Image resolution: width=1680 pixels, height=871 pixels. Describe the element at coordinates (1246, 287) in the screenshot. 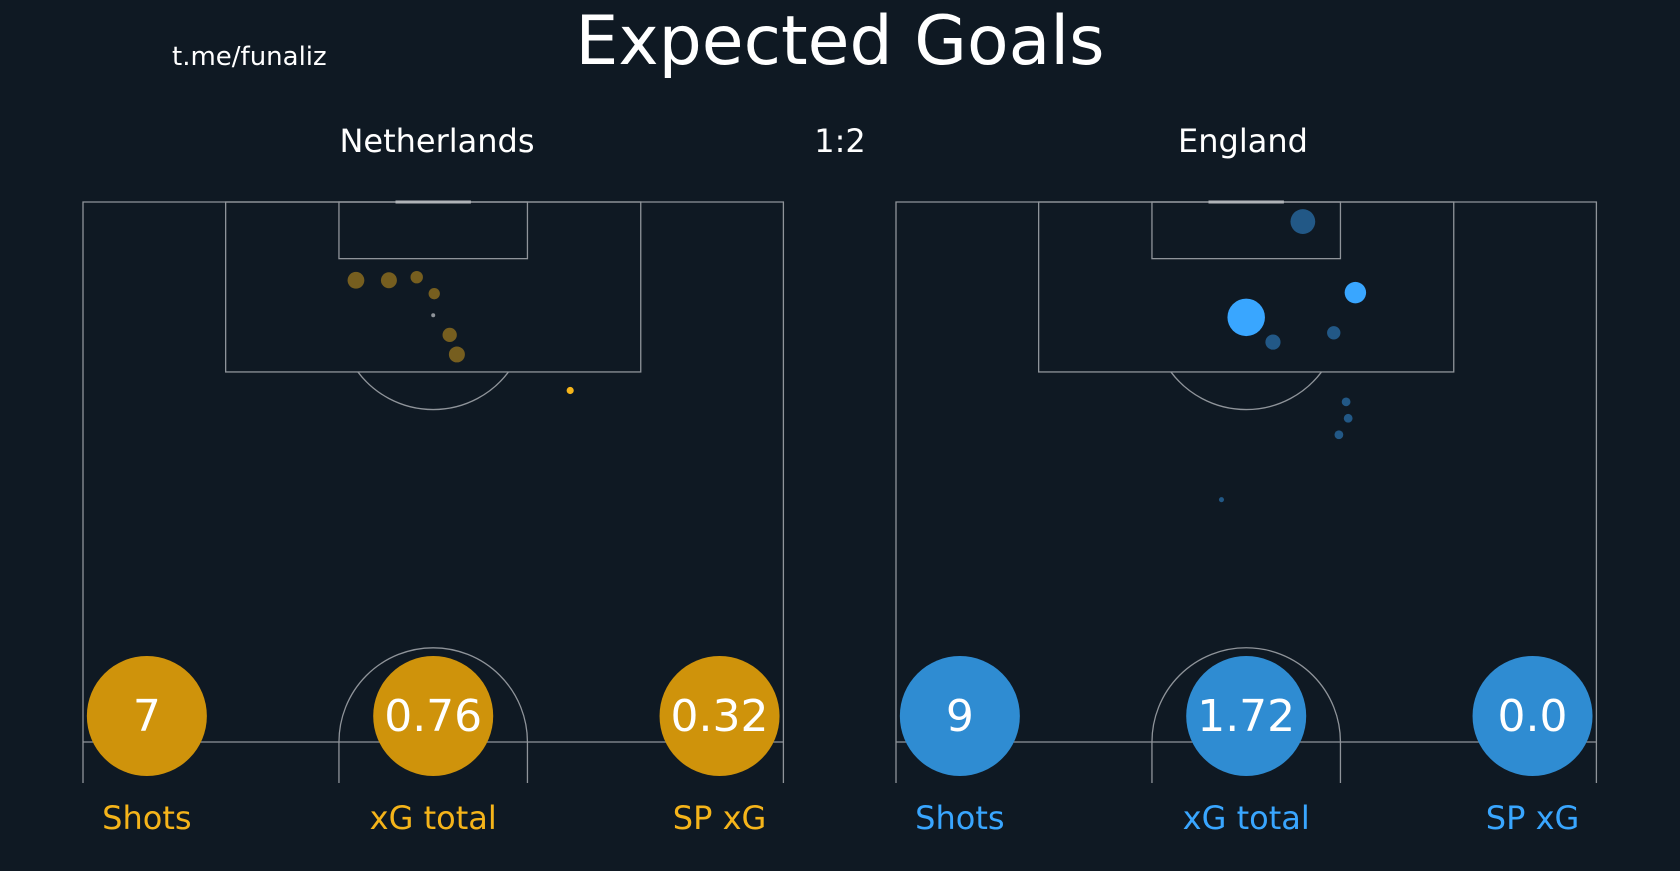

I see `england-penalty-area` at that location.